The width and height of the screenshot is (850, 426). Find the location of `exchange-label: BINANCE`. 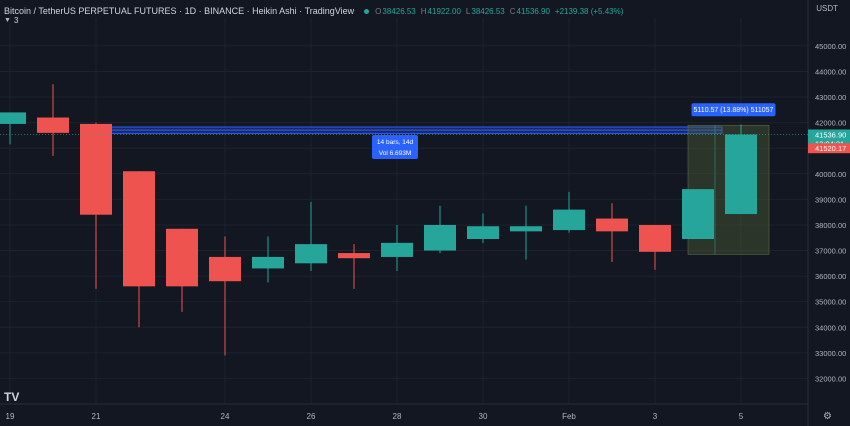

exchange-label: BINANCE is located at coordinates (224, 11).